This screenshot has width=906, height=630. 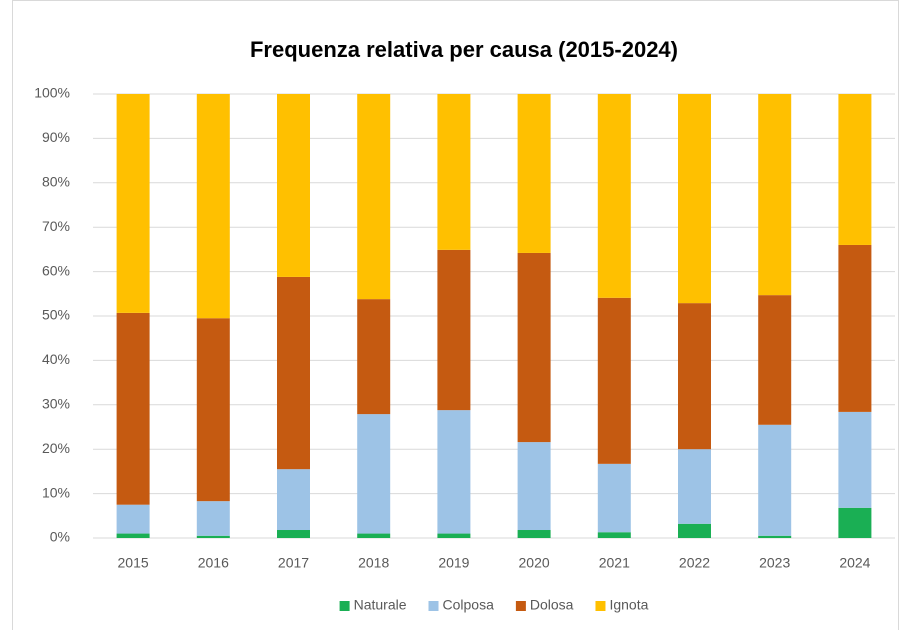 I want to click on x-tick-label: 2024, so click(x=854, y=563).